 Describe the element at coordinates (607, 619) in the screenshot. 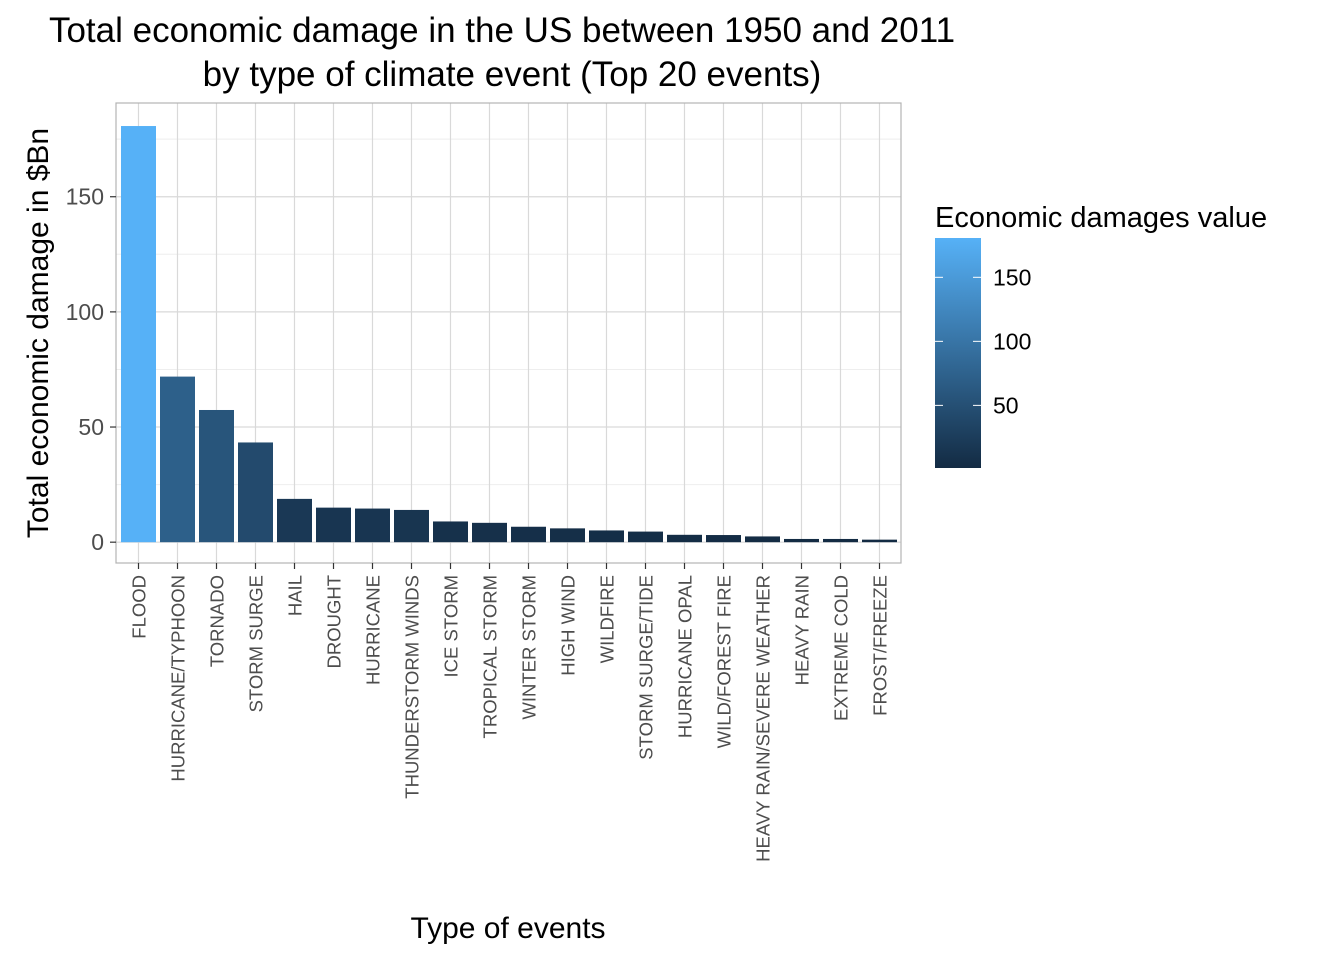

I see `x-tick-label: WILDFIRE` at that location.